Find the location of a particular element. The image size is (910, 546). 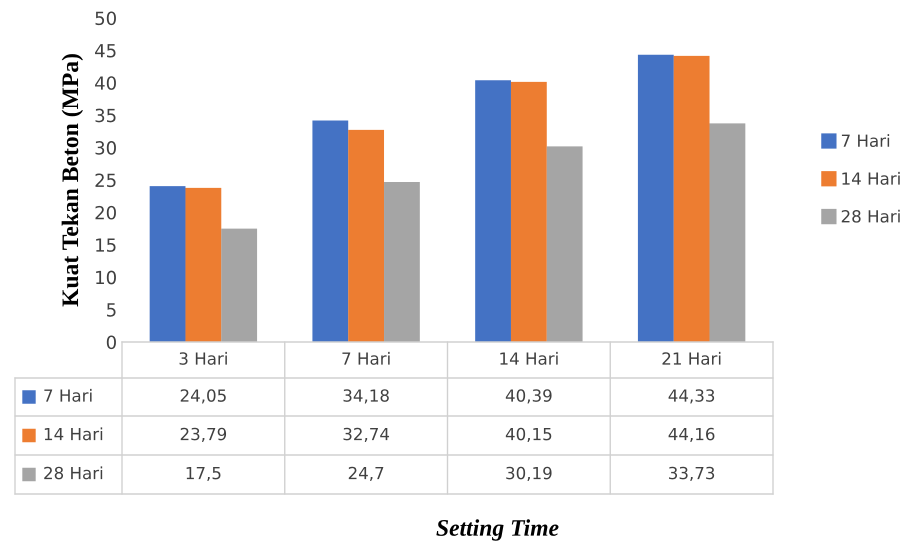

y-tick-label: 20 is located at coordinates (105, 213).